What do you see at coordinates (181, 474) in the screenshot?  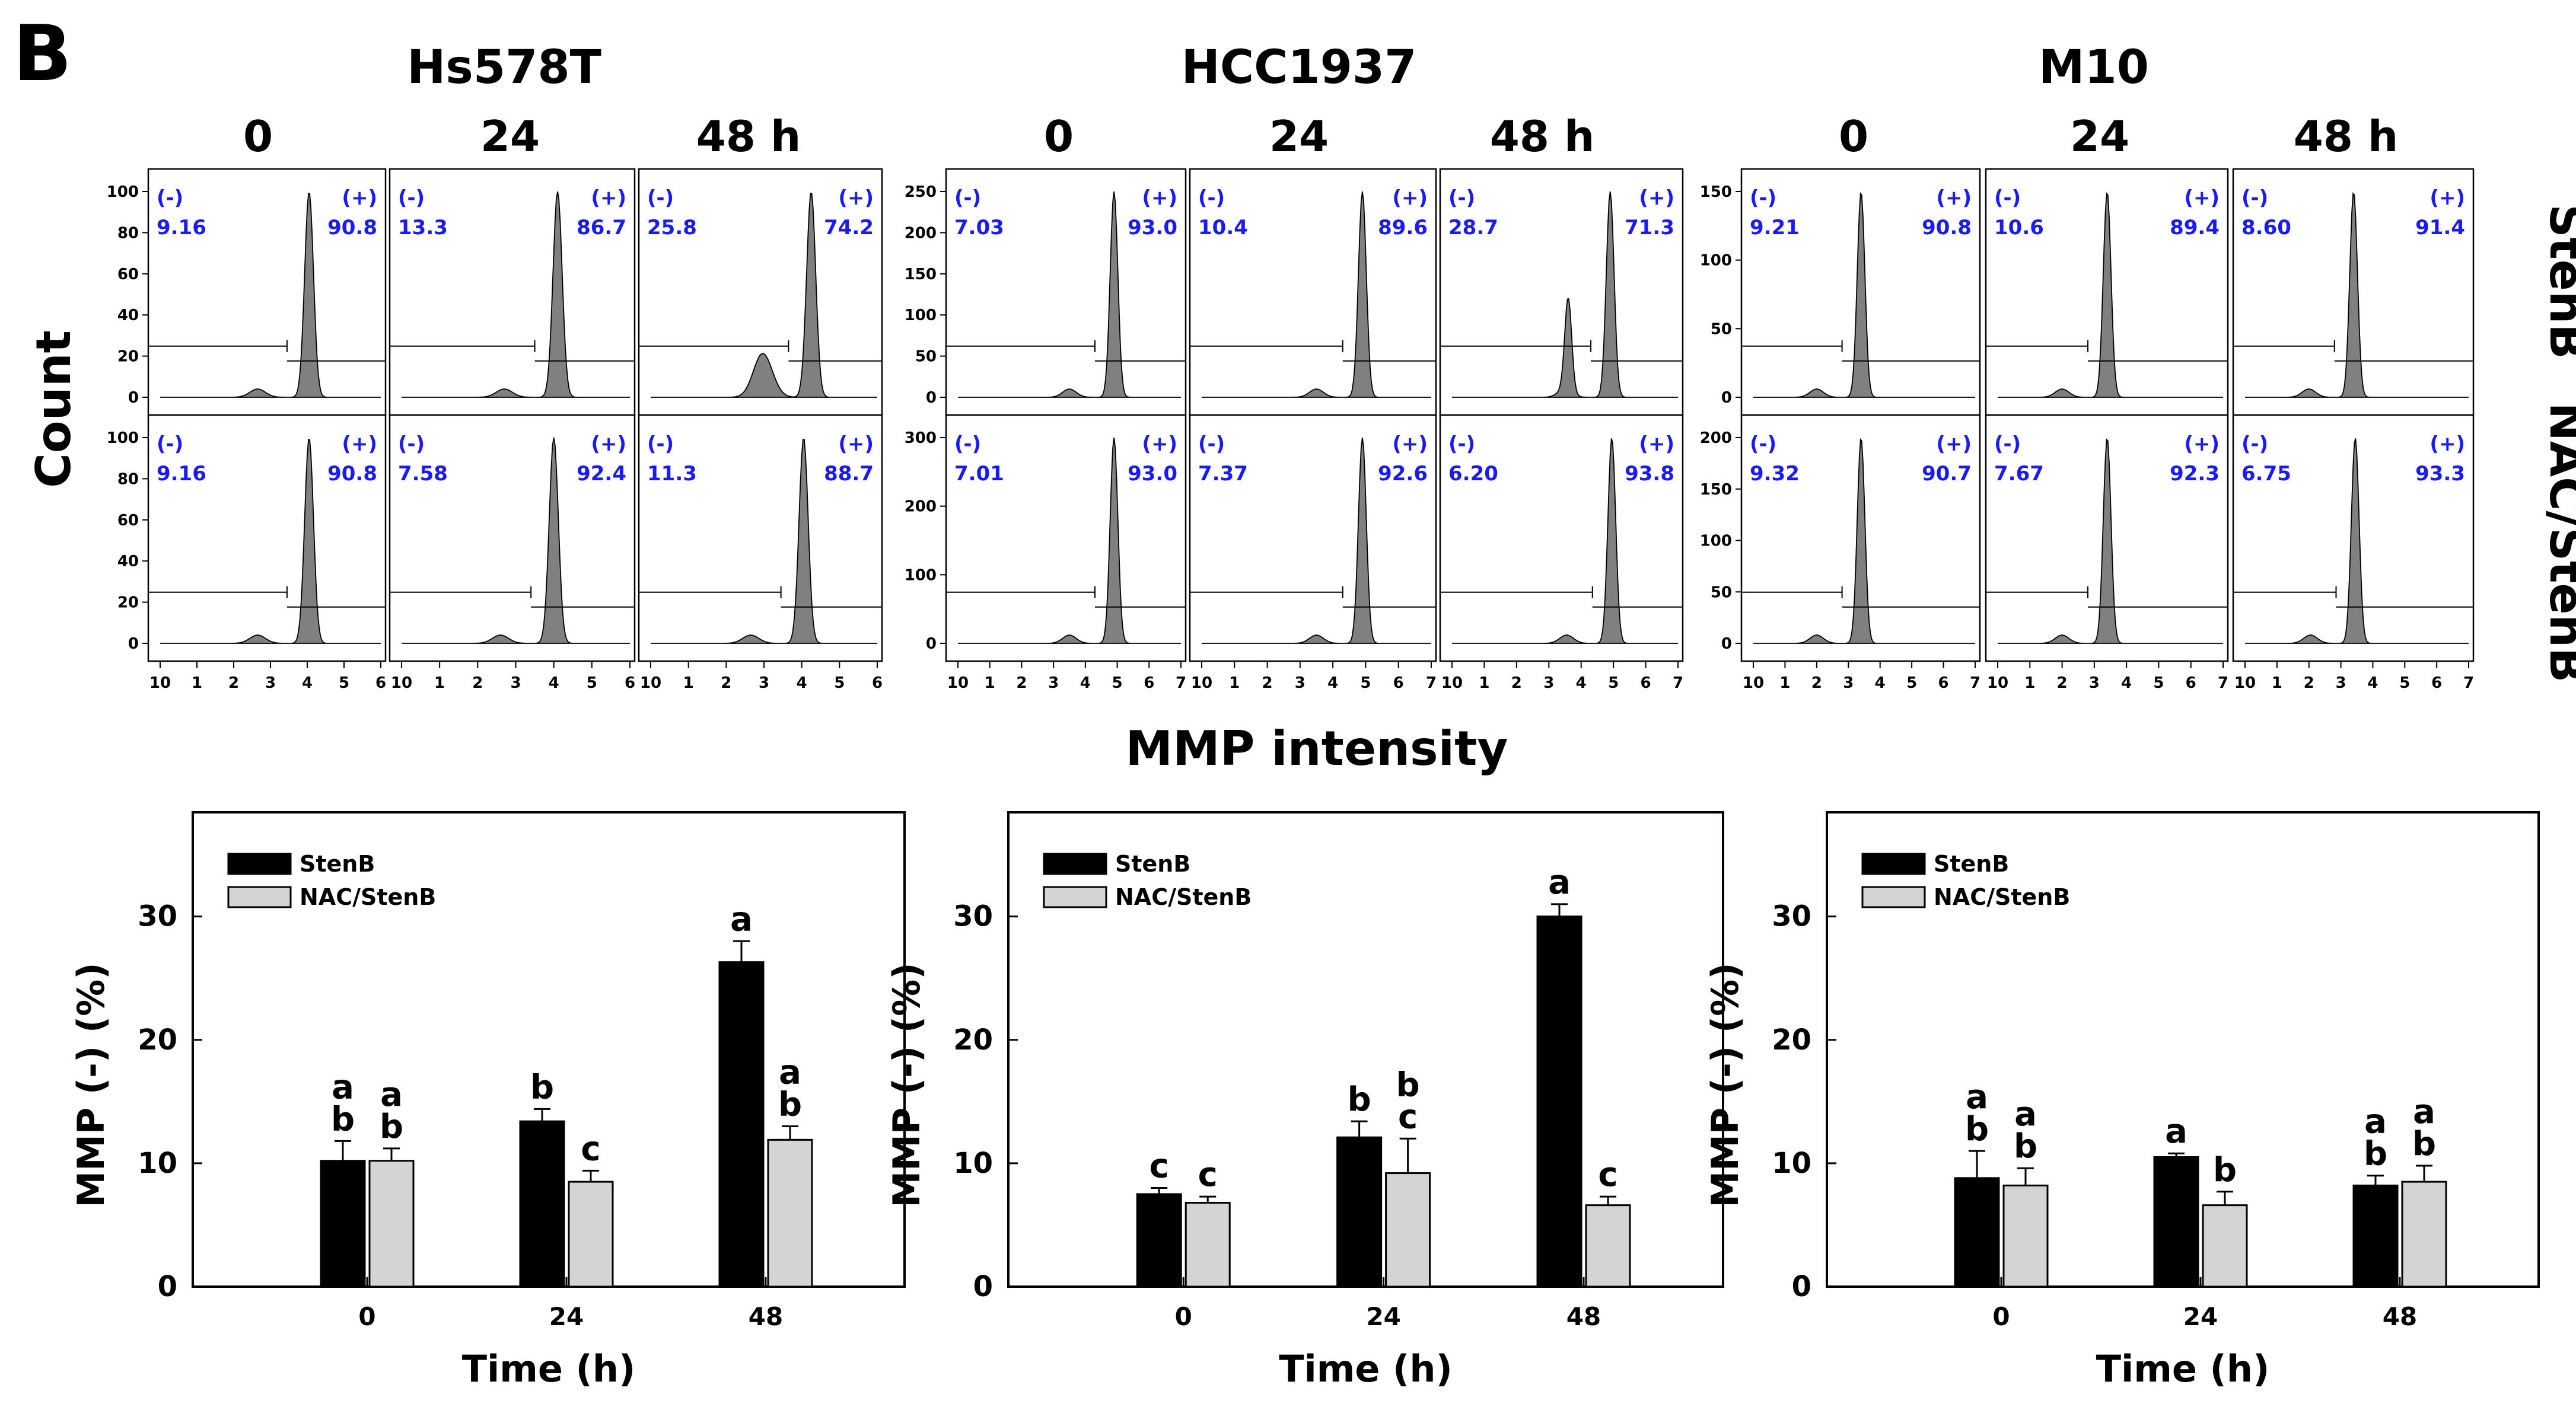 I see `gate-neg-value: 9.16` at bounding box center [181, 474].